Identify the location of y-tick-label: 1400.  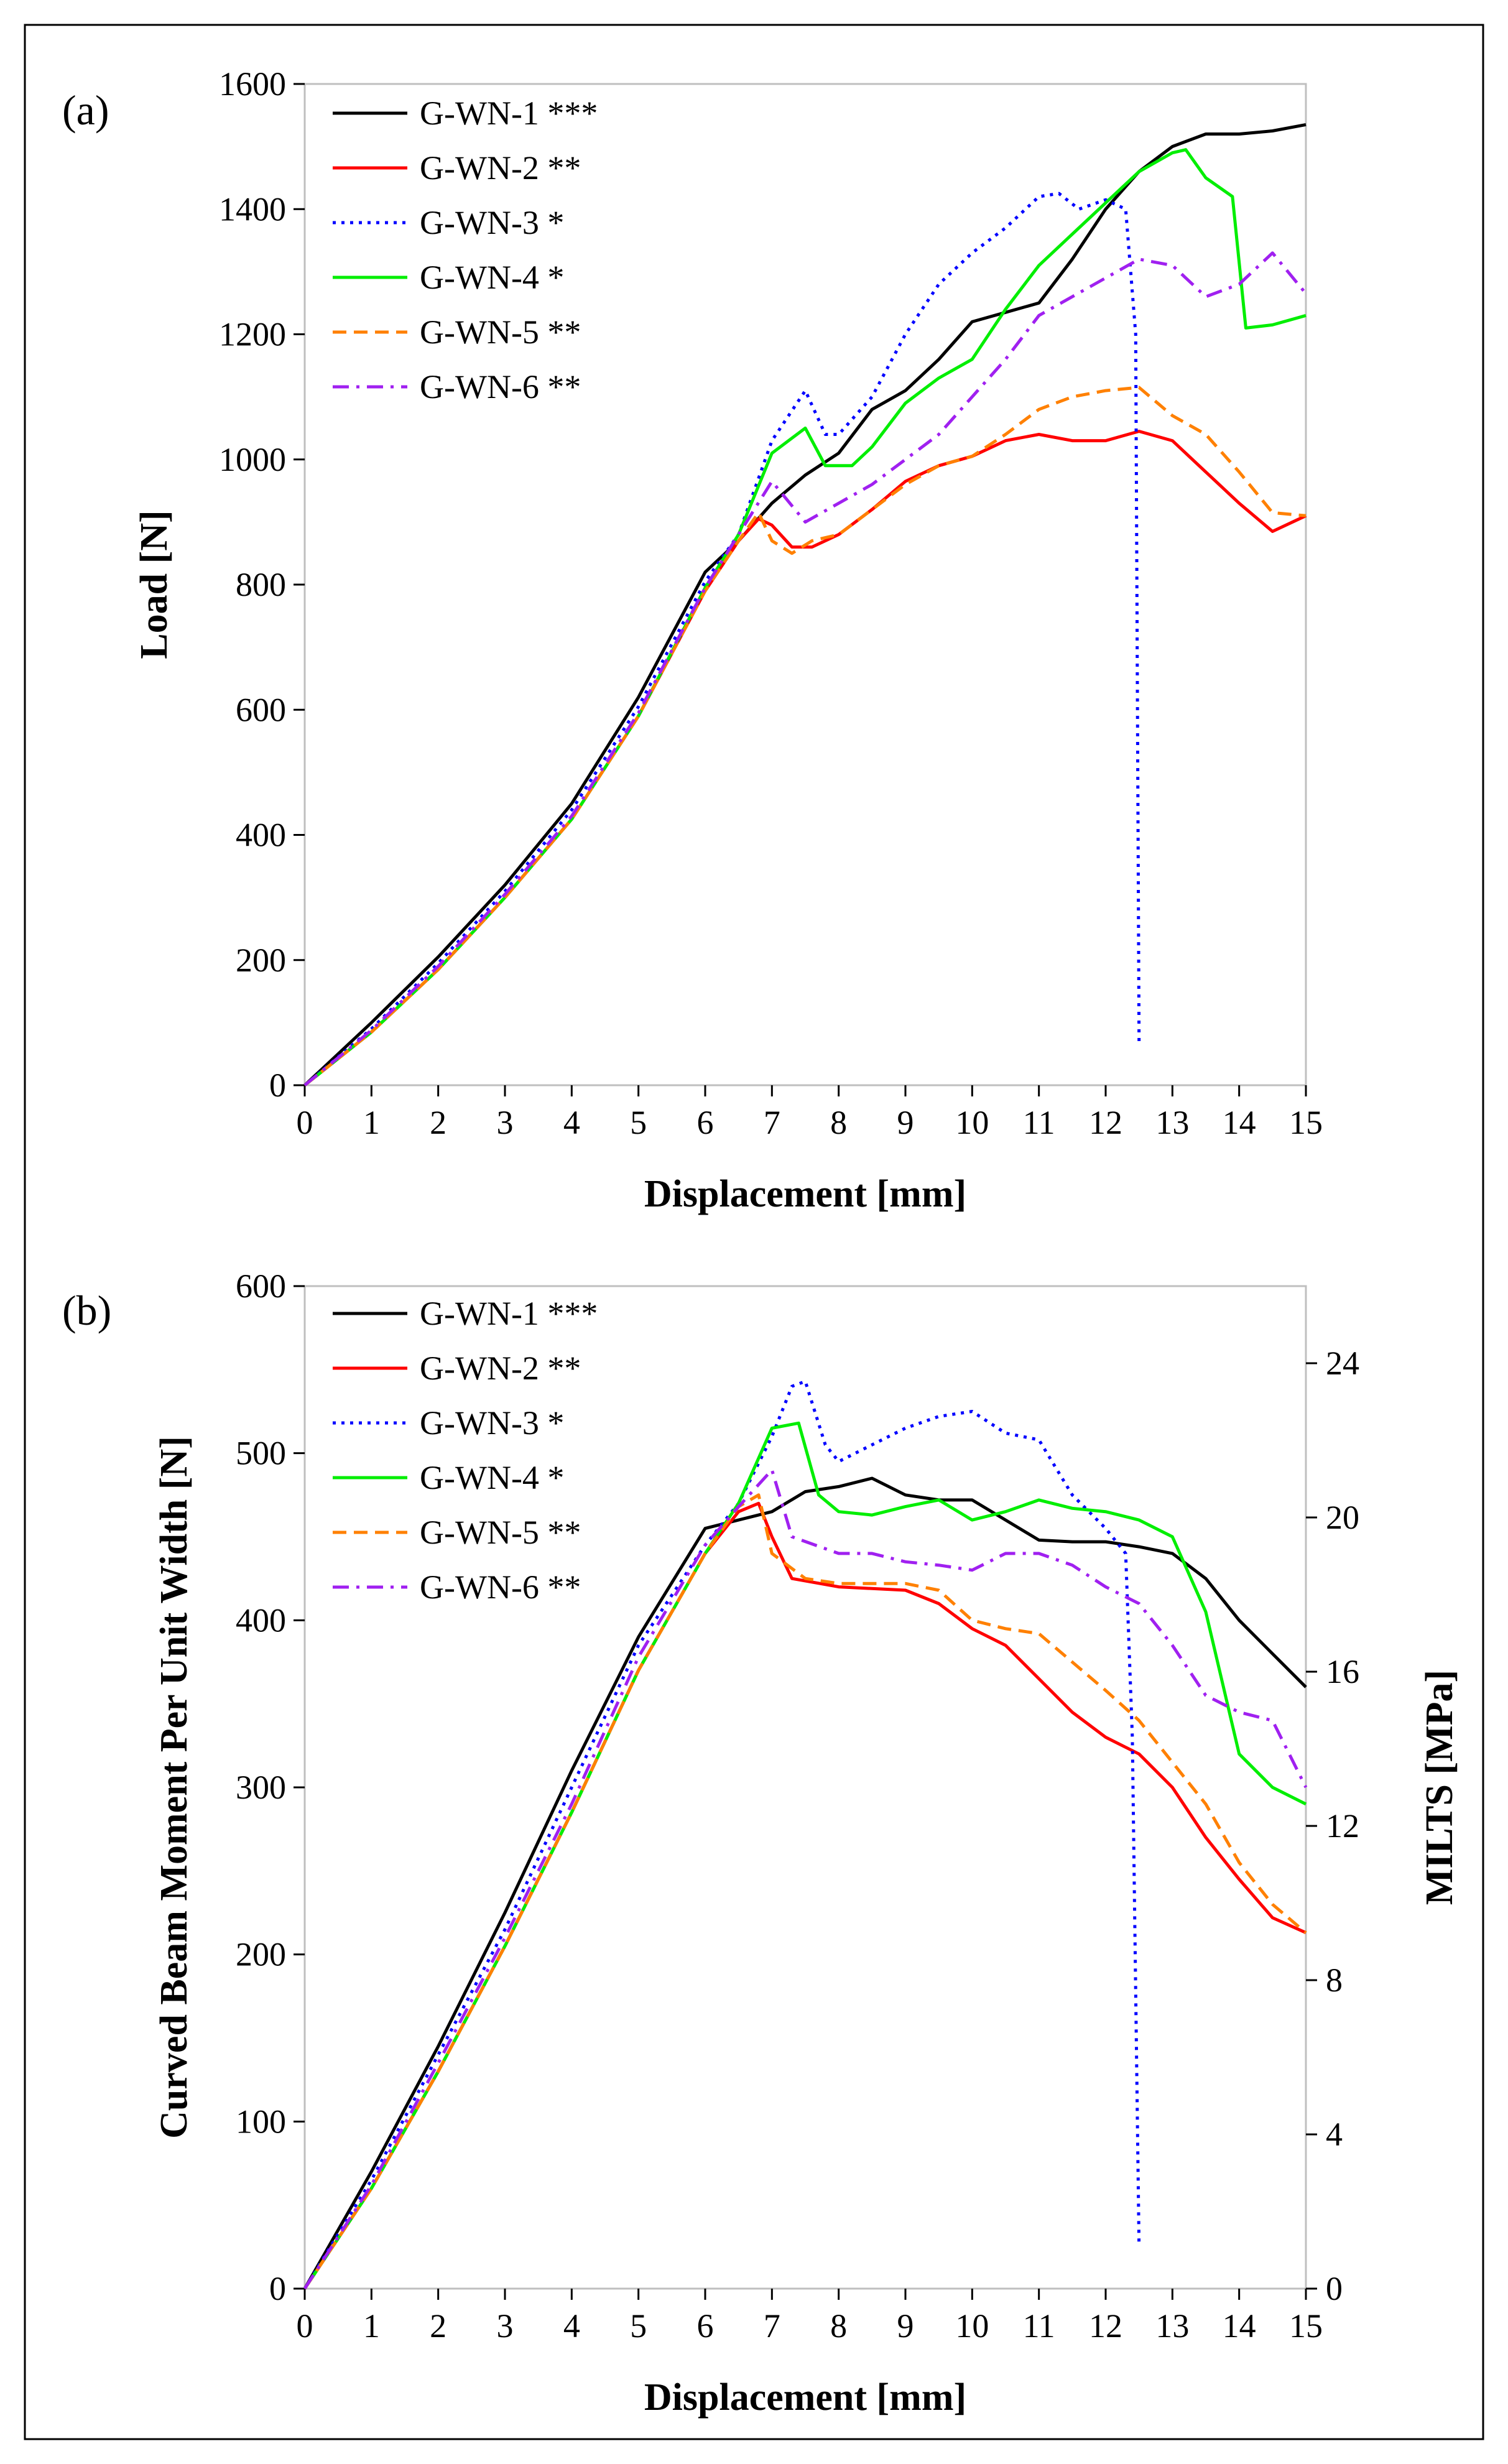
(252, 209).